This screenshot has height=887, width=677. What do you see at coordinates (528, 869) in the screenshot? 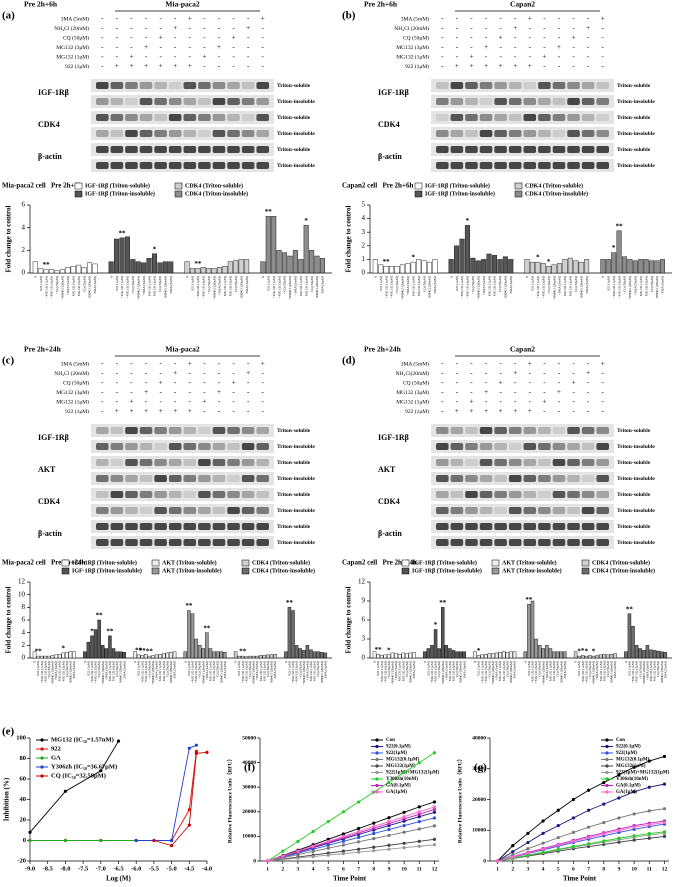
I see `x-tick-label: 3` at bounding box center [528, 869].